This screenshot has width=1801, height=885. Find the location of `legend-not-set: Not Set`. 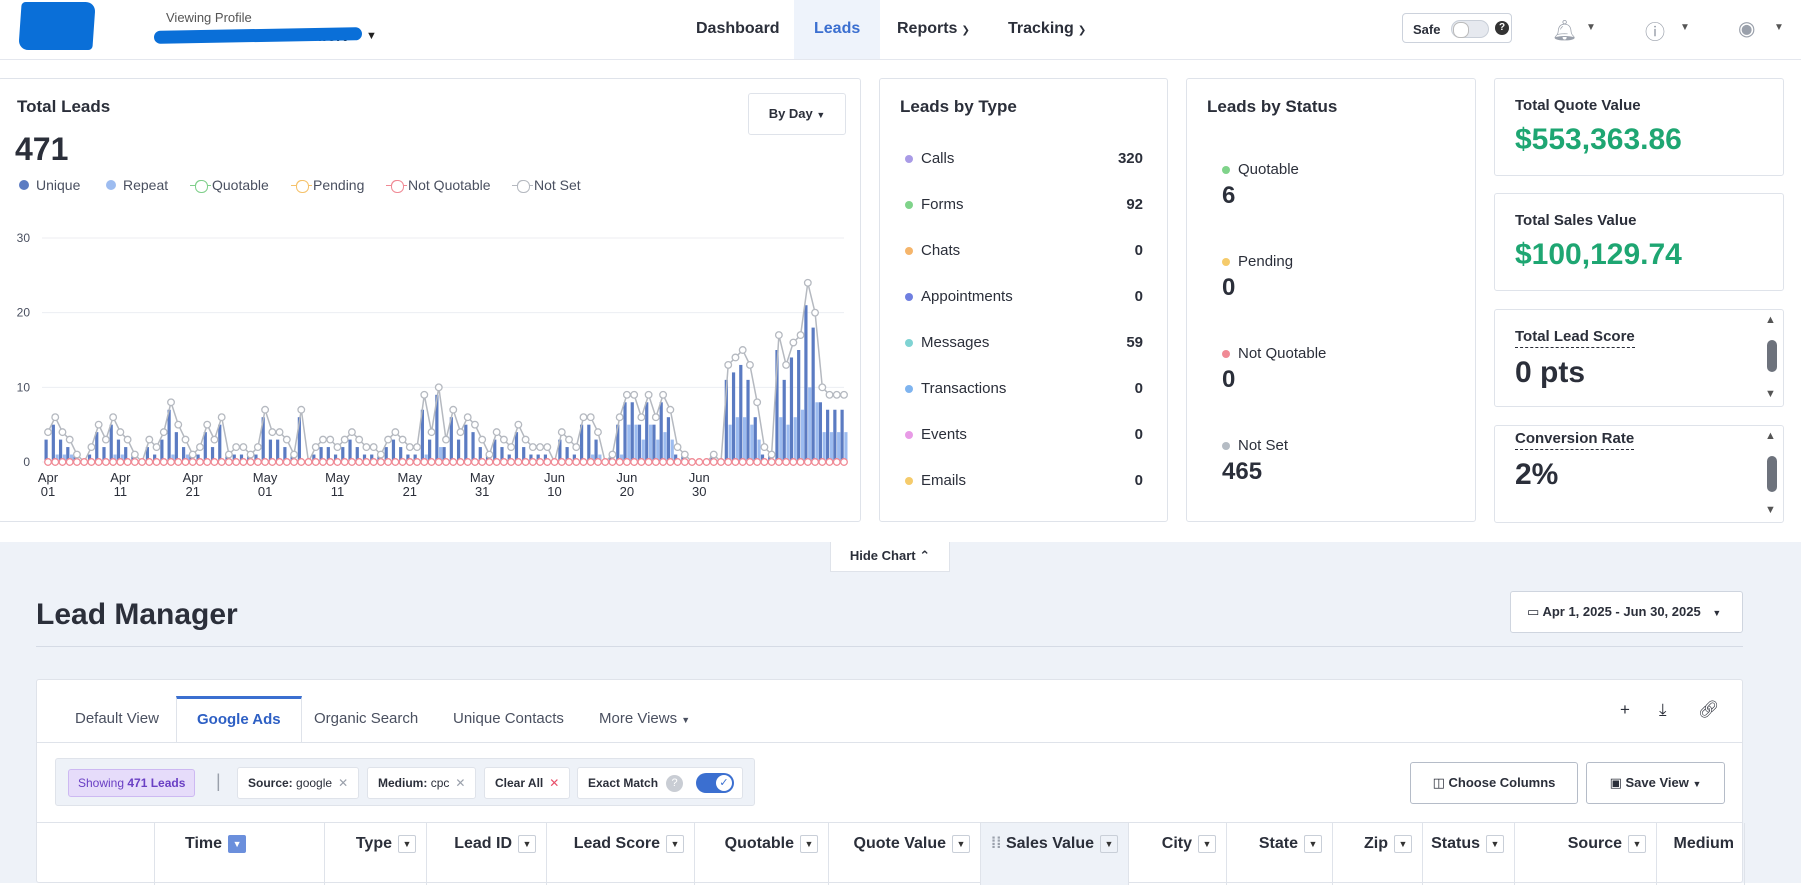

legend-not-set: Not Set is located at coordinates (546, 185).